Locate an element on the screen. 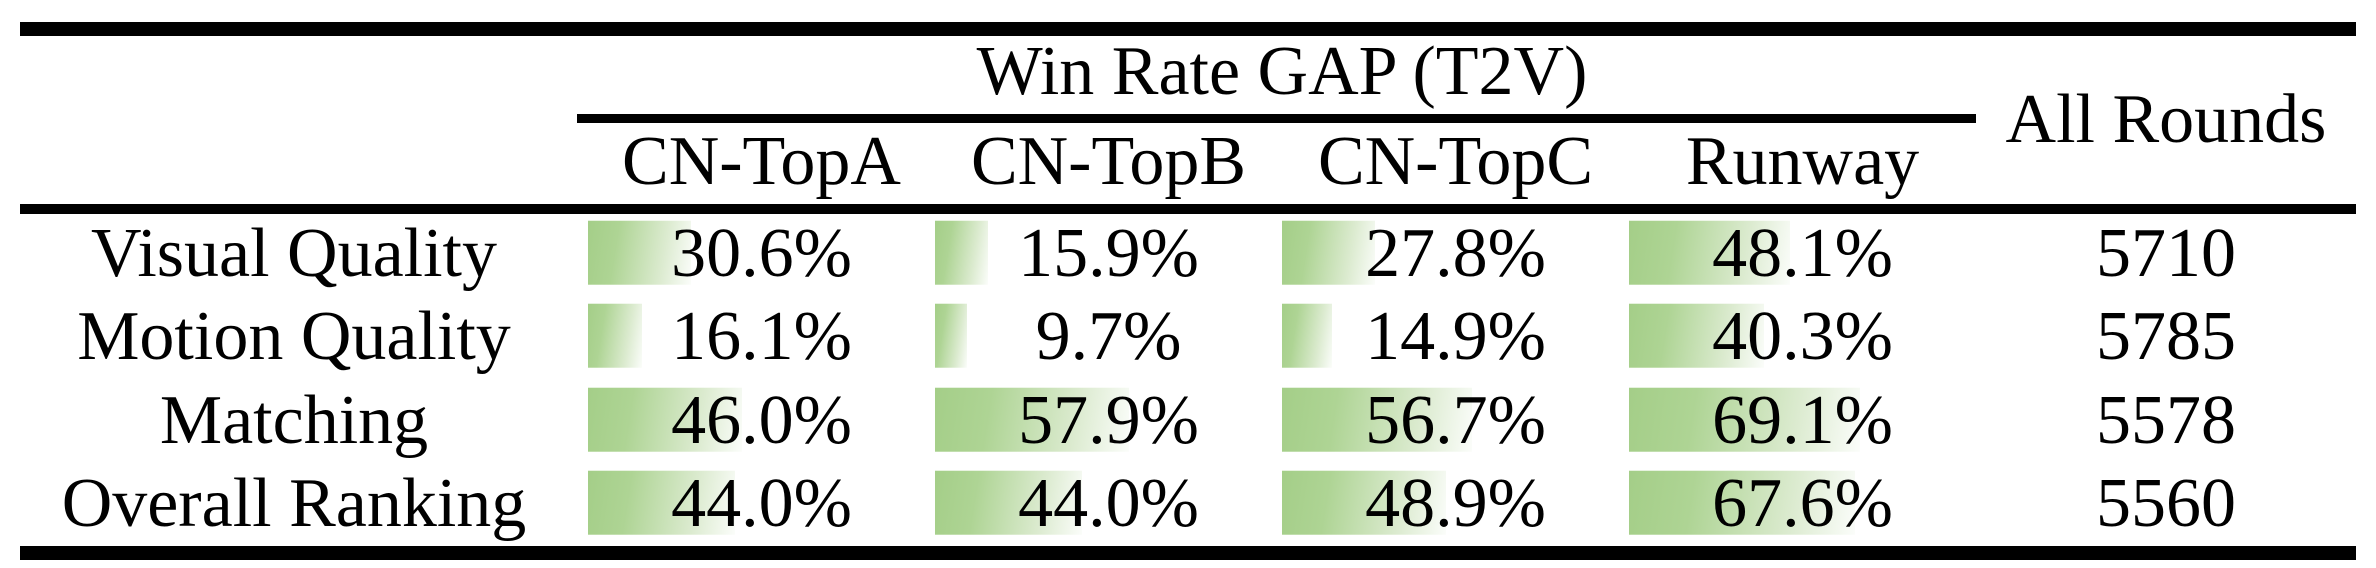 The height and width of the screenshot is (568, 2376). data-cell: 57.9% is located at coordinates (1108, 421).